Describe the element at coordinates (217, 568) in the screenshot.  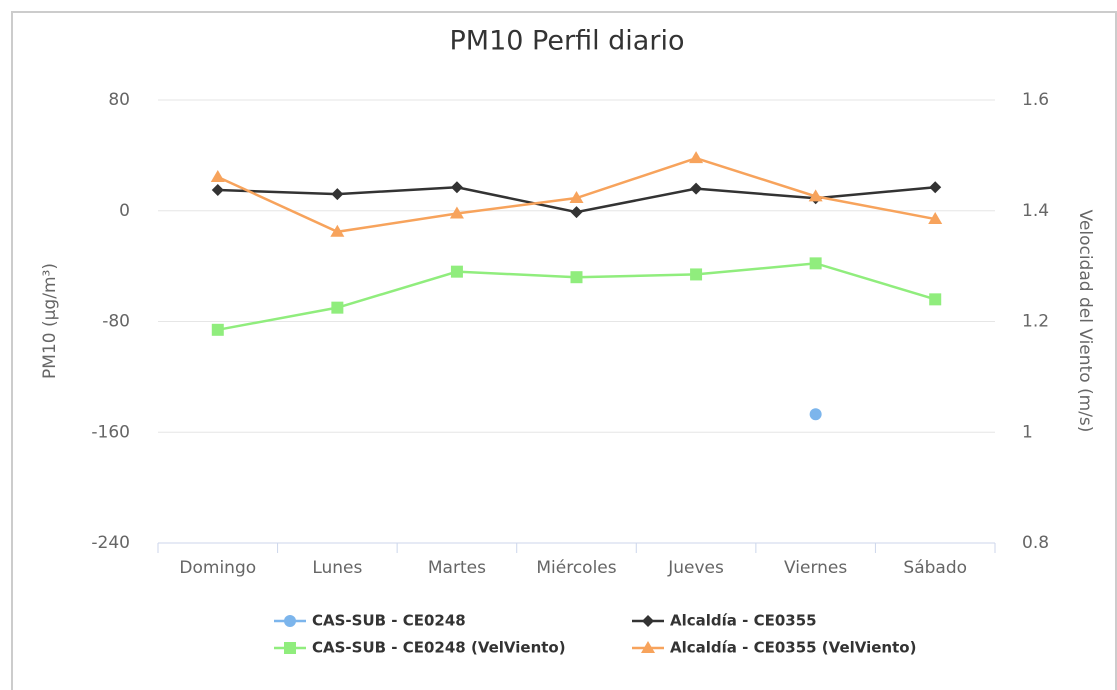
I see `x-tick-label: Domingo` at that location.